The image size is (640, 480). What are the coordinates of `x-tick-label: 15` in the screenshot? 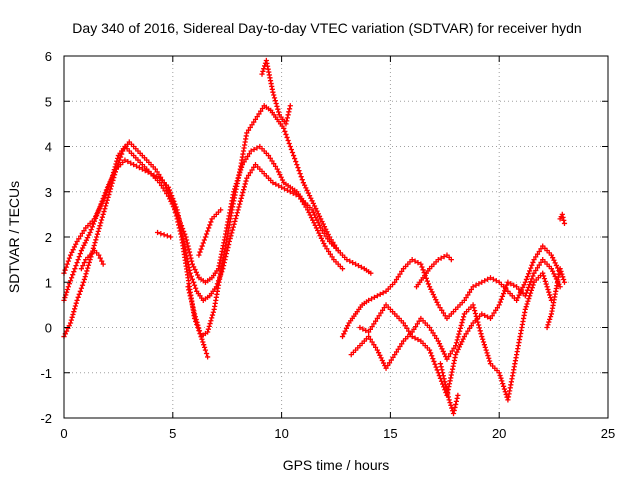 It's located at (390, 433).